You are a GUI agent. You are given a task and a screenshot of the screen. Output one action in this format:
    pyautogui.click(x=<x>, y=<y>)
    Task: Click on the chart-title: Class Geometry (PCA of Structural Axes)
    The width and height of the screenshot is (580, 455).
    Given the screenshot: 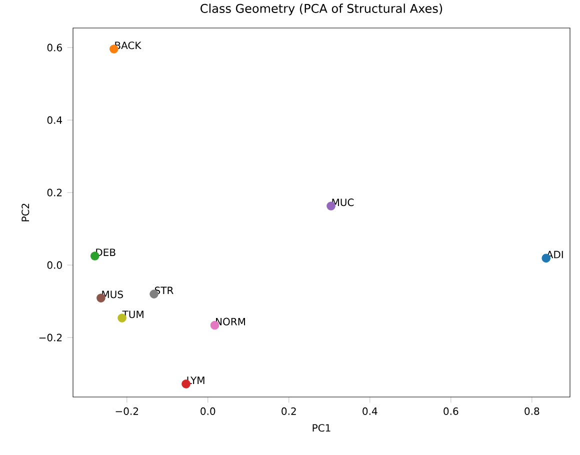 What is the action you would take?
    pyautogui.click(x=321, y=10)
    